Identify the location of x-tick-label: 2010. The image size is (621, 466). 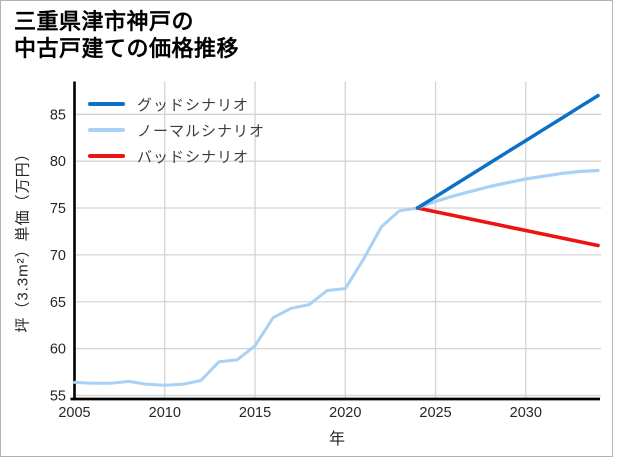
(165, 413).